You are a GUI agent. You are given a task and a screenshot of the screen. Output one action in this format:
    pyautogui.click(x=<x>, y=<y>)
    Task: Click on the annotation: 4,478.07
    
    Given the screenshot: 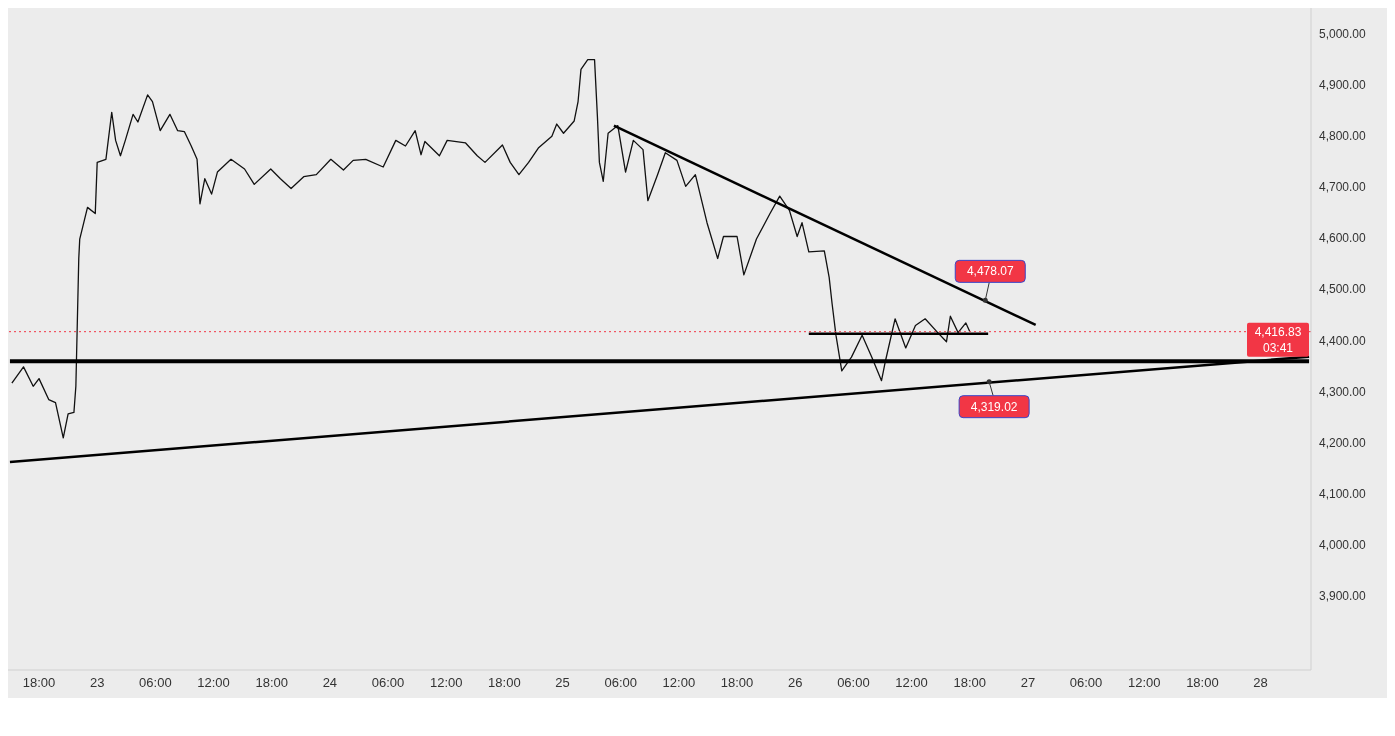 What is the action you would take?
    pyautogui.click(x=990, y=271)
    